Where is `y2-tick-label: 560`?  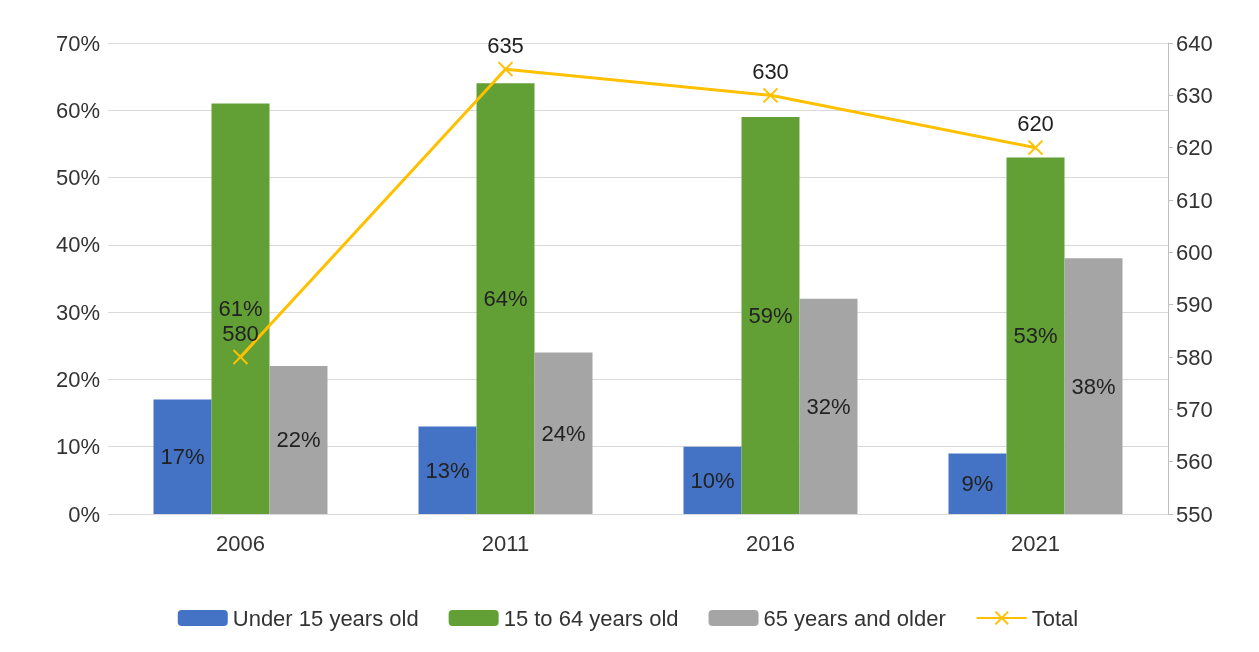
y2-tick-label: 560 is located at coordinates (1194, 462).